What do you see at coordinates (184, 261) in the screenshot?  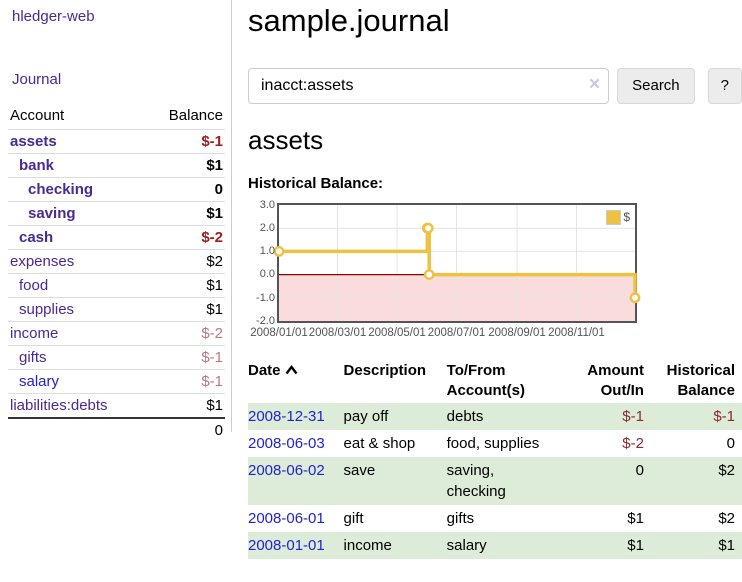 I see `sidebar-account-balance: $2` at bounding box center [184, 261].